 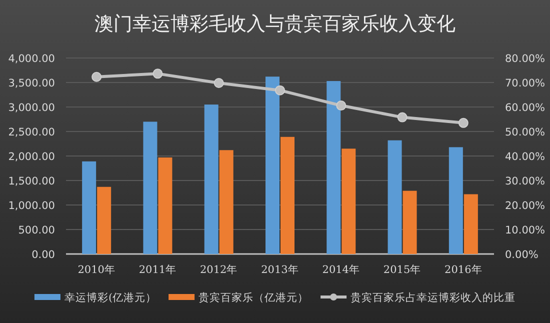 I want to click on y-tick-label: 3,500.00, so click(x=31, y=84).